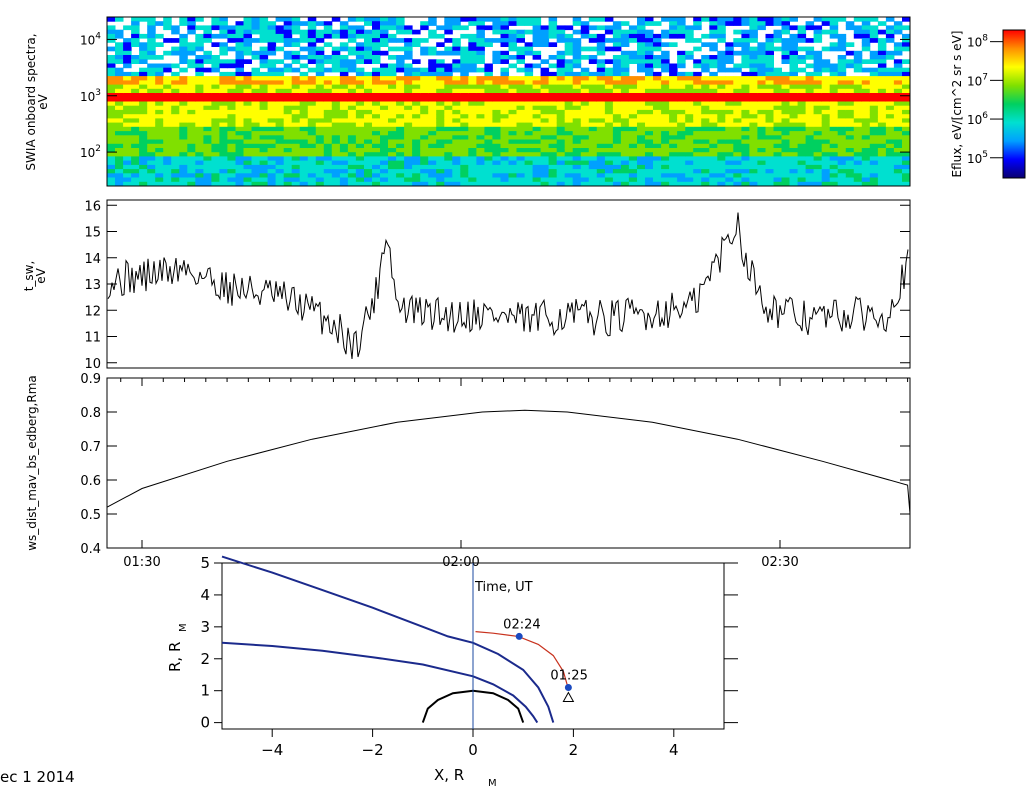 This screenshot has width=1030, height=791. What do you see at coordinates (183, 627) in the screenshot?
I see `orbit-y-label-sub: M` at bounding box center [183, 627].